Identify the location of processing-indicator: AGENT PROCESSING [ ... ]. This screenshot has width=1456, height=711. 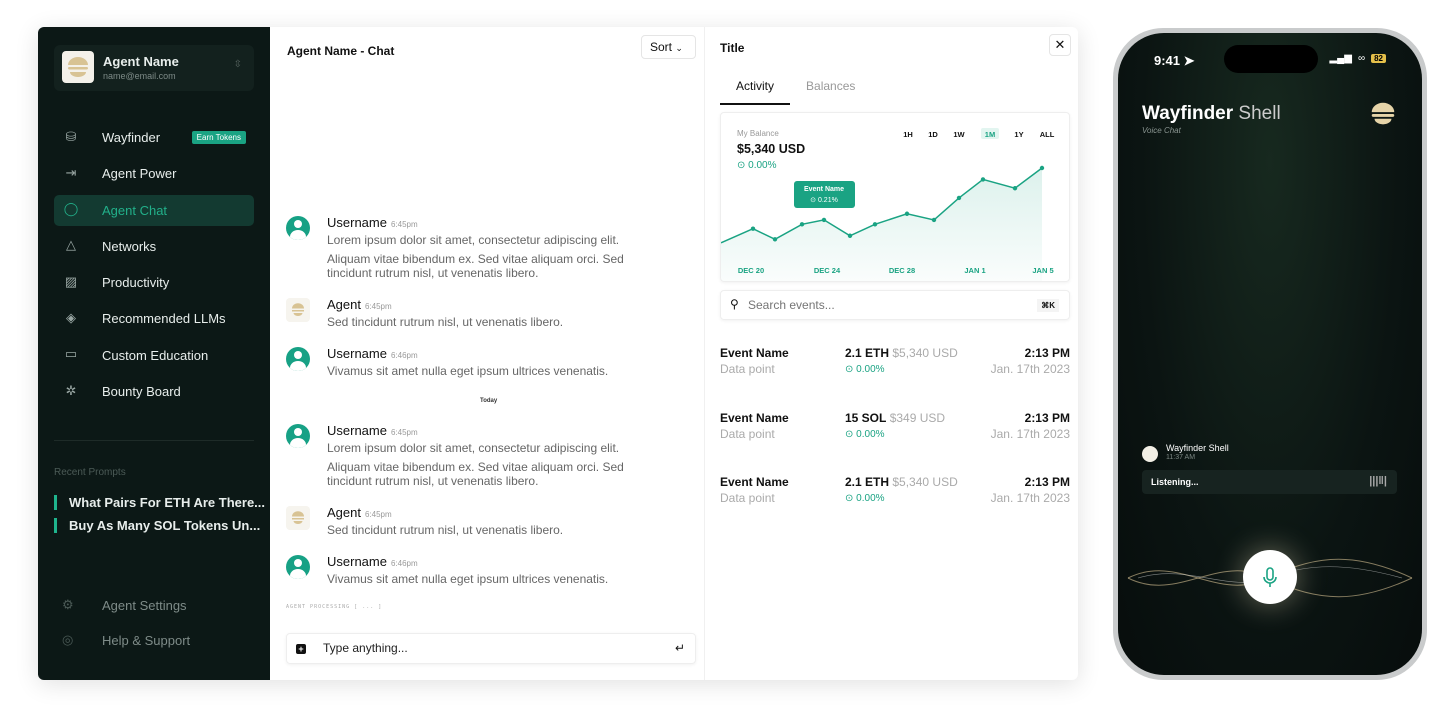
(334, 607).